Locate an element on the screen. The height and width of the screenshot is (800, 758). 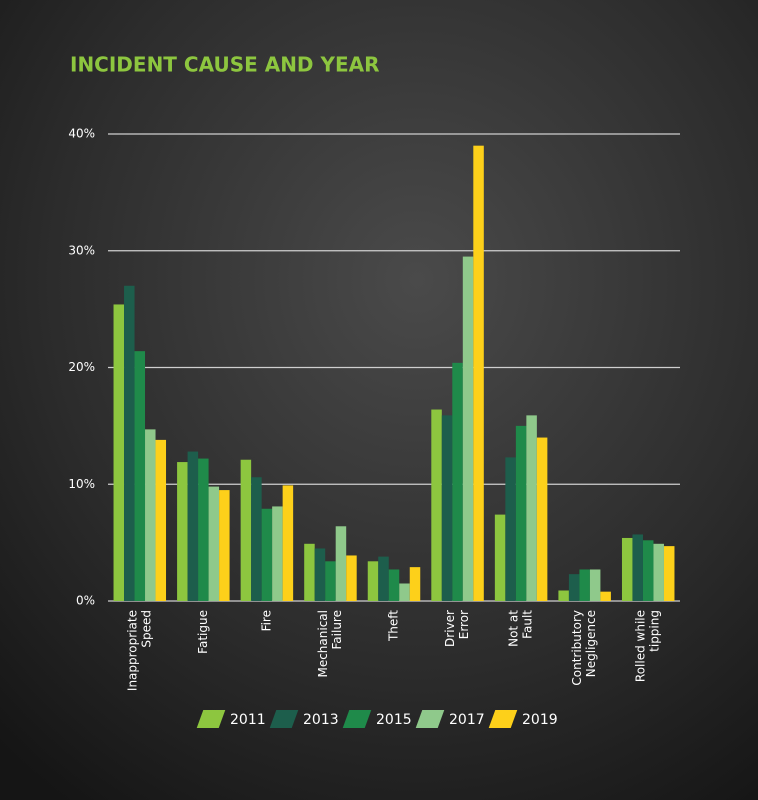
chart-title: INCIDENT CAUSE AND YEAR is located at coordinates (225, 65).